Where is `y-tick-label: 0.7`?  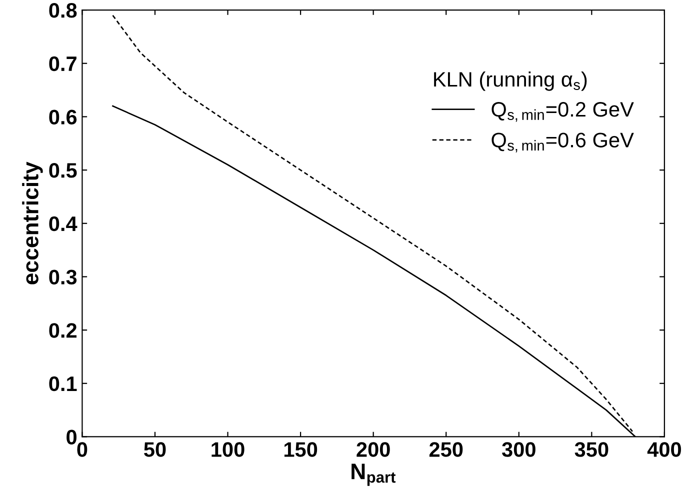 y-tick-label: 0.7 is located at coordinates (62, 64).